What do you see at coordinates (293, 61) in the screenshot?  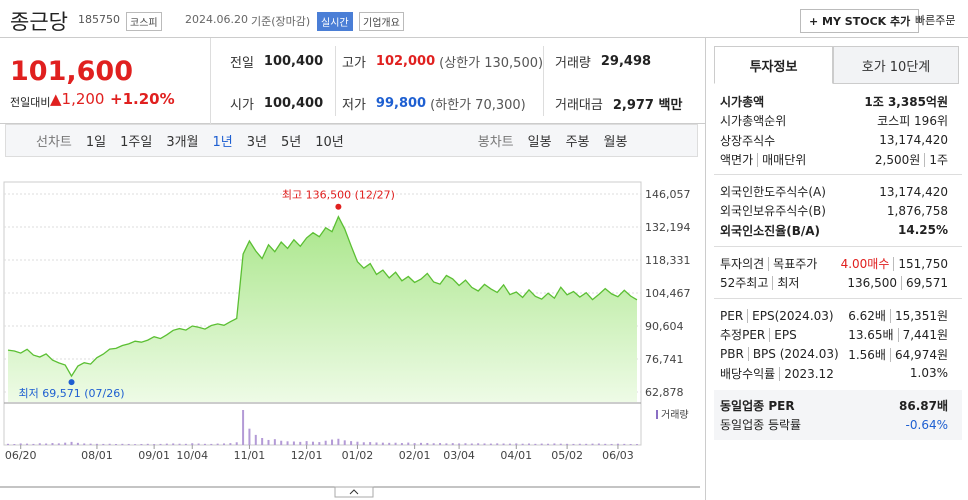 I see `cell-value: 100,400` at bounding box center [293, 61].